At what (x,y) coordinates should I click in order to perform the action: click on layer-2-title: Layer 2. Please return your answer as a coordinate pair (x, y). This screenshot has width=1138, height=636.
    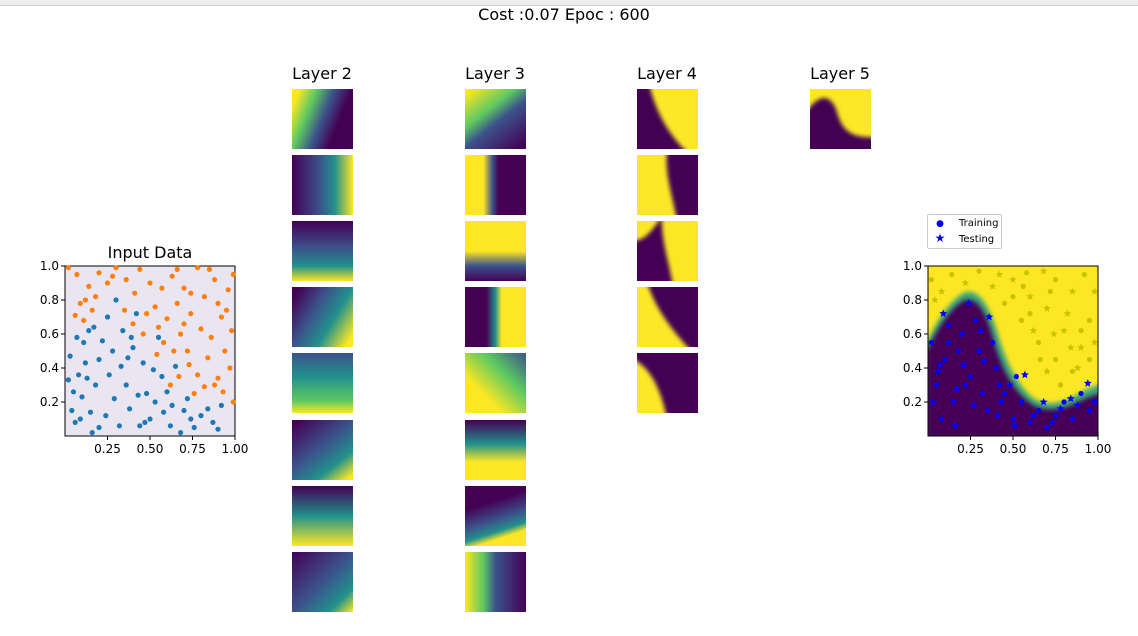
    Looking at the image, I should click on (322, 73).